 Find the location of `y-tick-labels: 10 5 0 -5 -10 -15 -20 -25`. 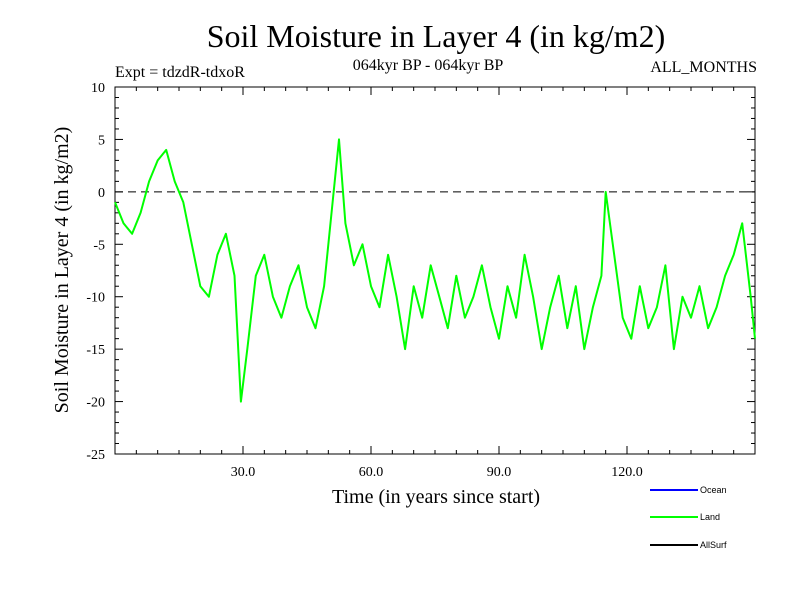

y-tick-labels: 10 5 0 -5 -10 -15 -20 -25 is located at coordinates (95, 272).